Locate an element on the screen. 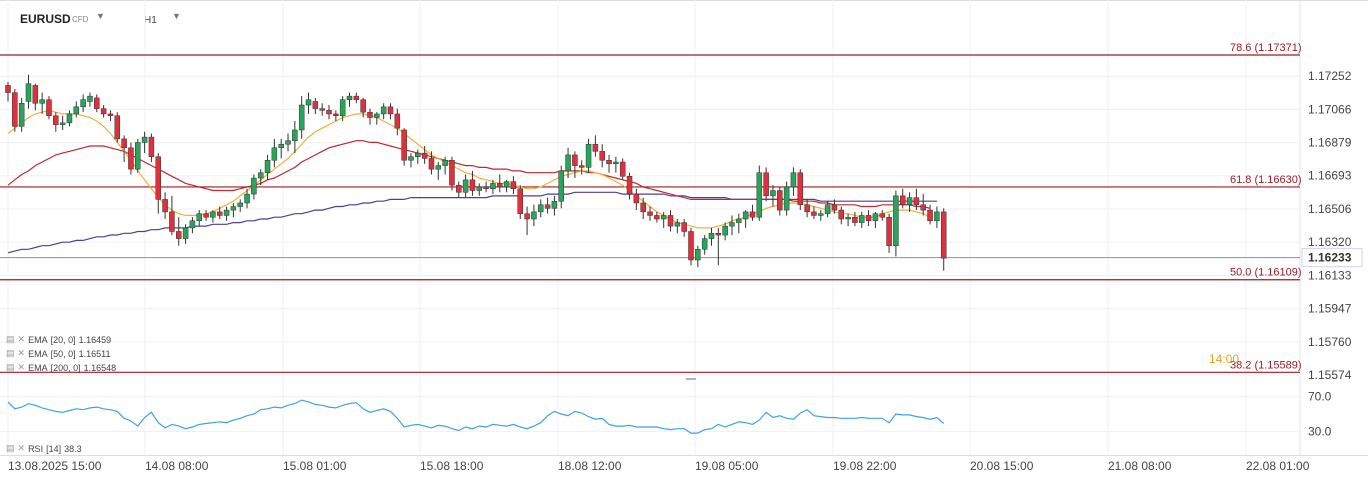  rsi-params: [14] is located at coordinates (54, 448).